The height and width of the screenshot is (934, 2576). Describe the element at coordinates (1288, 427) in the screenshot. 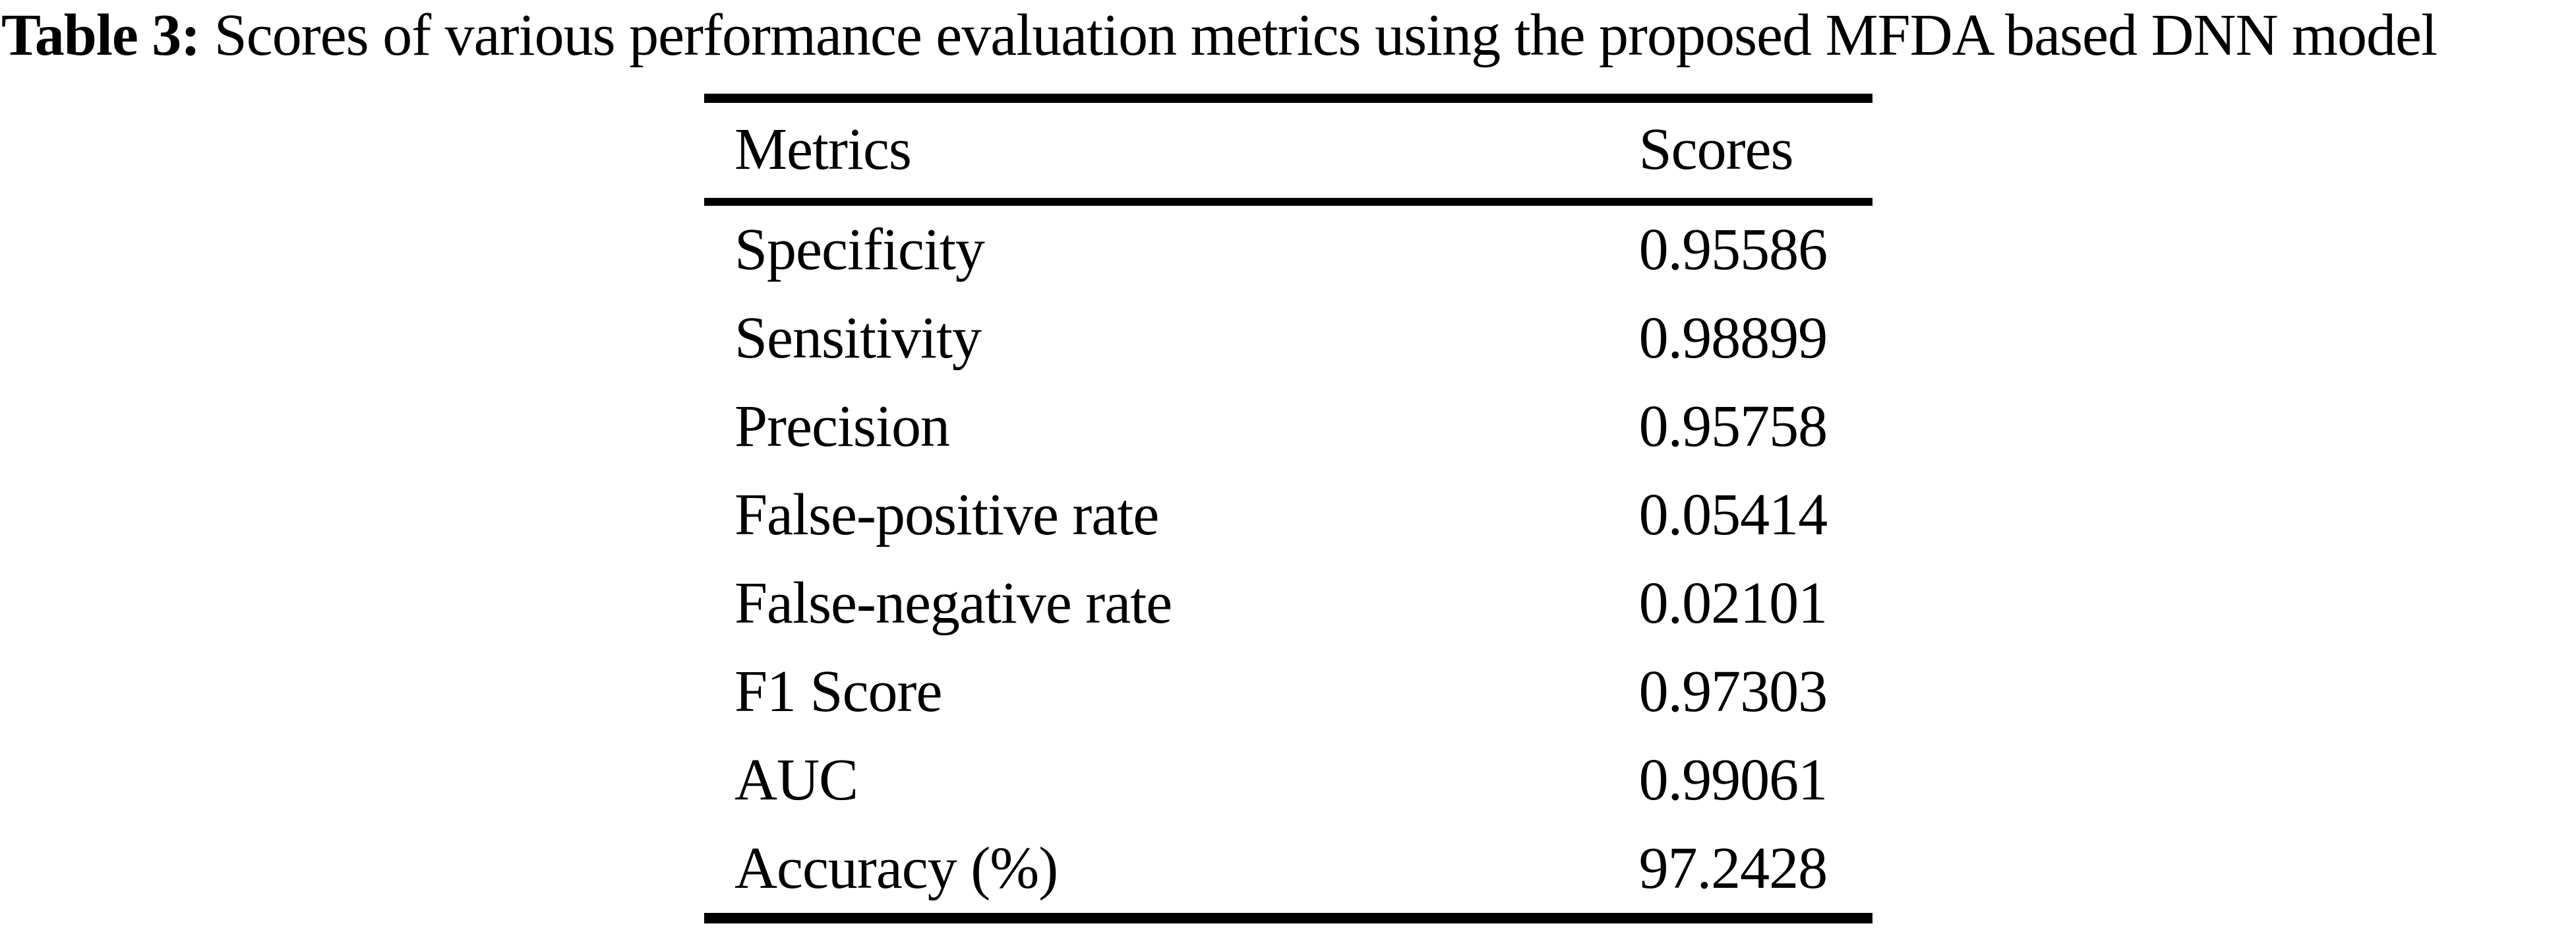

I see `table-row: Precision 0.95758` at that location.